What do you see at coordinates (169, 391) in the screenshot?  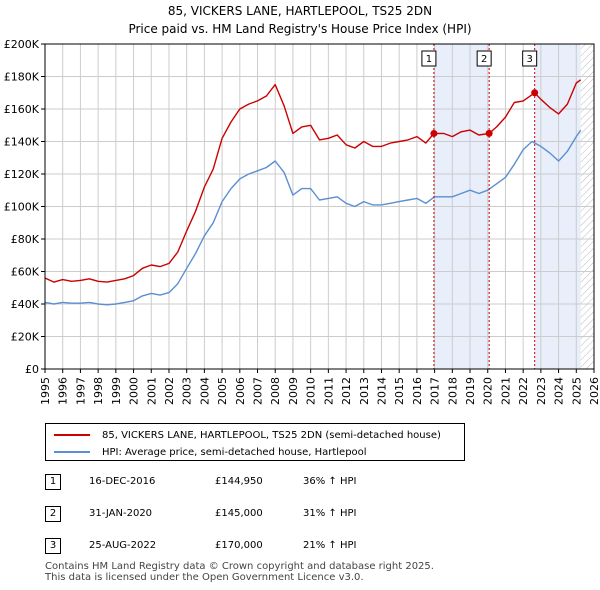 I see `x-tick-label: 2002` at bounding box center [169, 391].